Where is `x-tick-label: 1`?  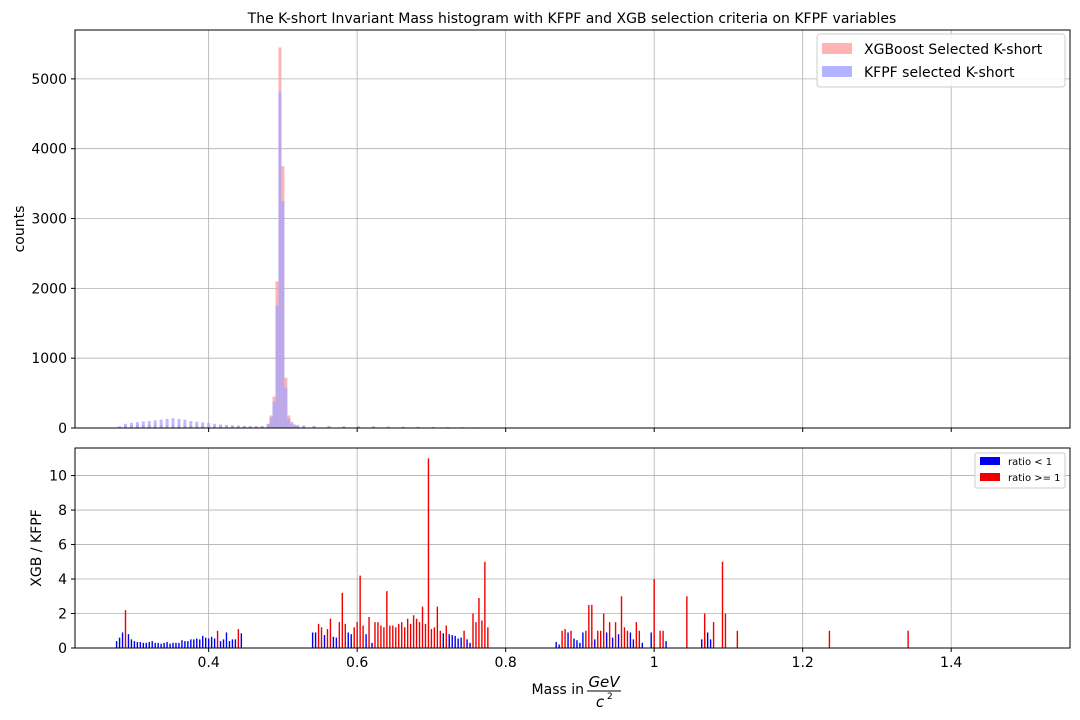
x-tick-label: 1 is located at coordinates (654, 663).